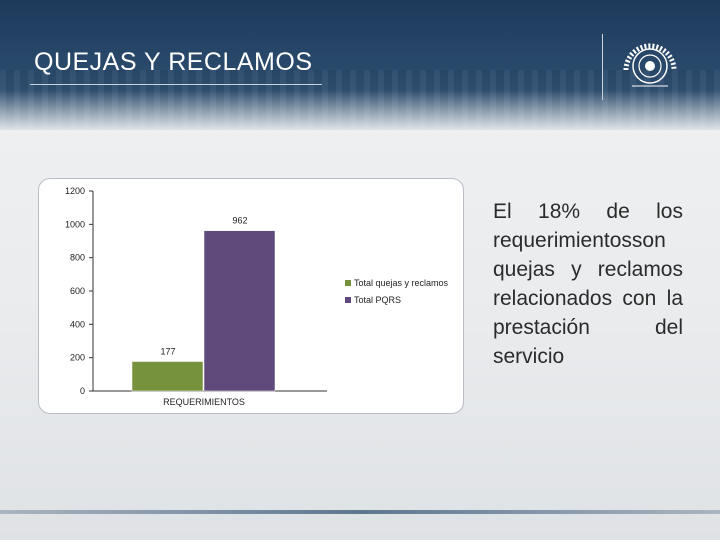 Image resolution: width=720 pixels, height=540 pixels. What do you see at coordinates (239, 311) in the screenshot?
I see `bar-total-pqrs` at bounding box center [239, 311].